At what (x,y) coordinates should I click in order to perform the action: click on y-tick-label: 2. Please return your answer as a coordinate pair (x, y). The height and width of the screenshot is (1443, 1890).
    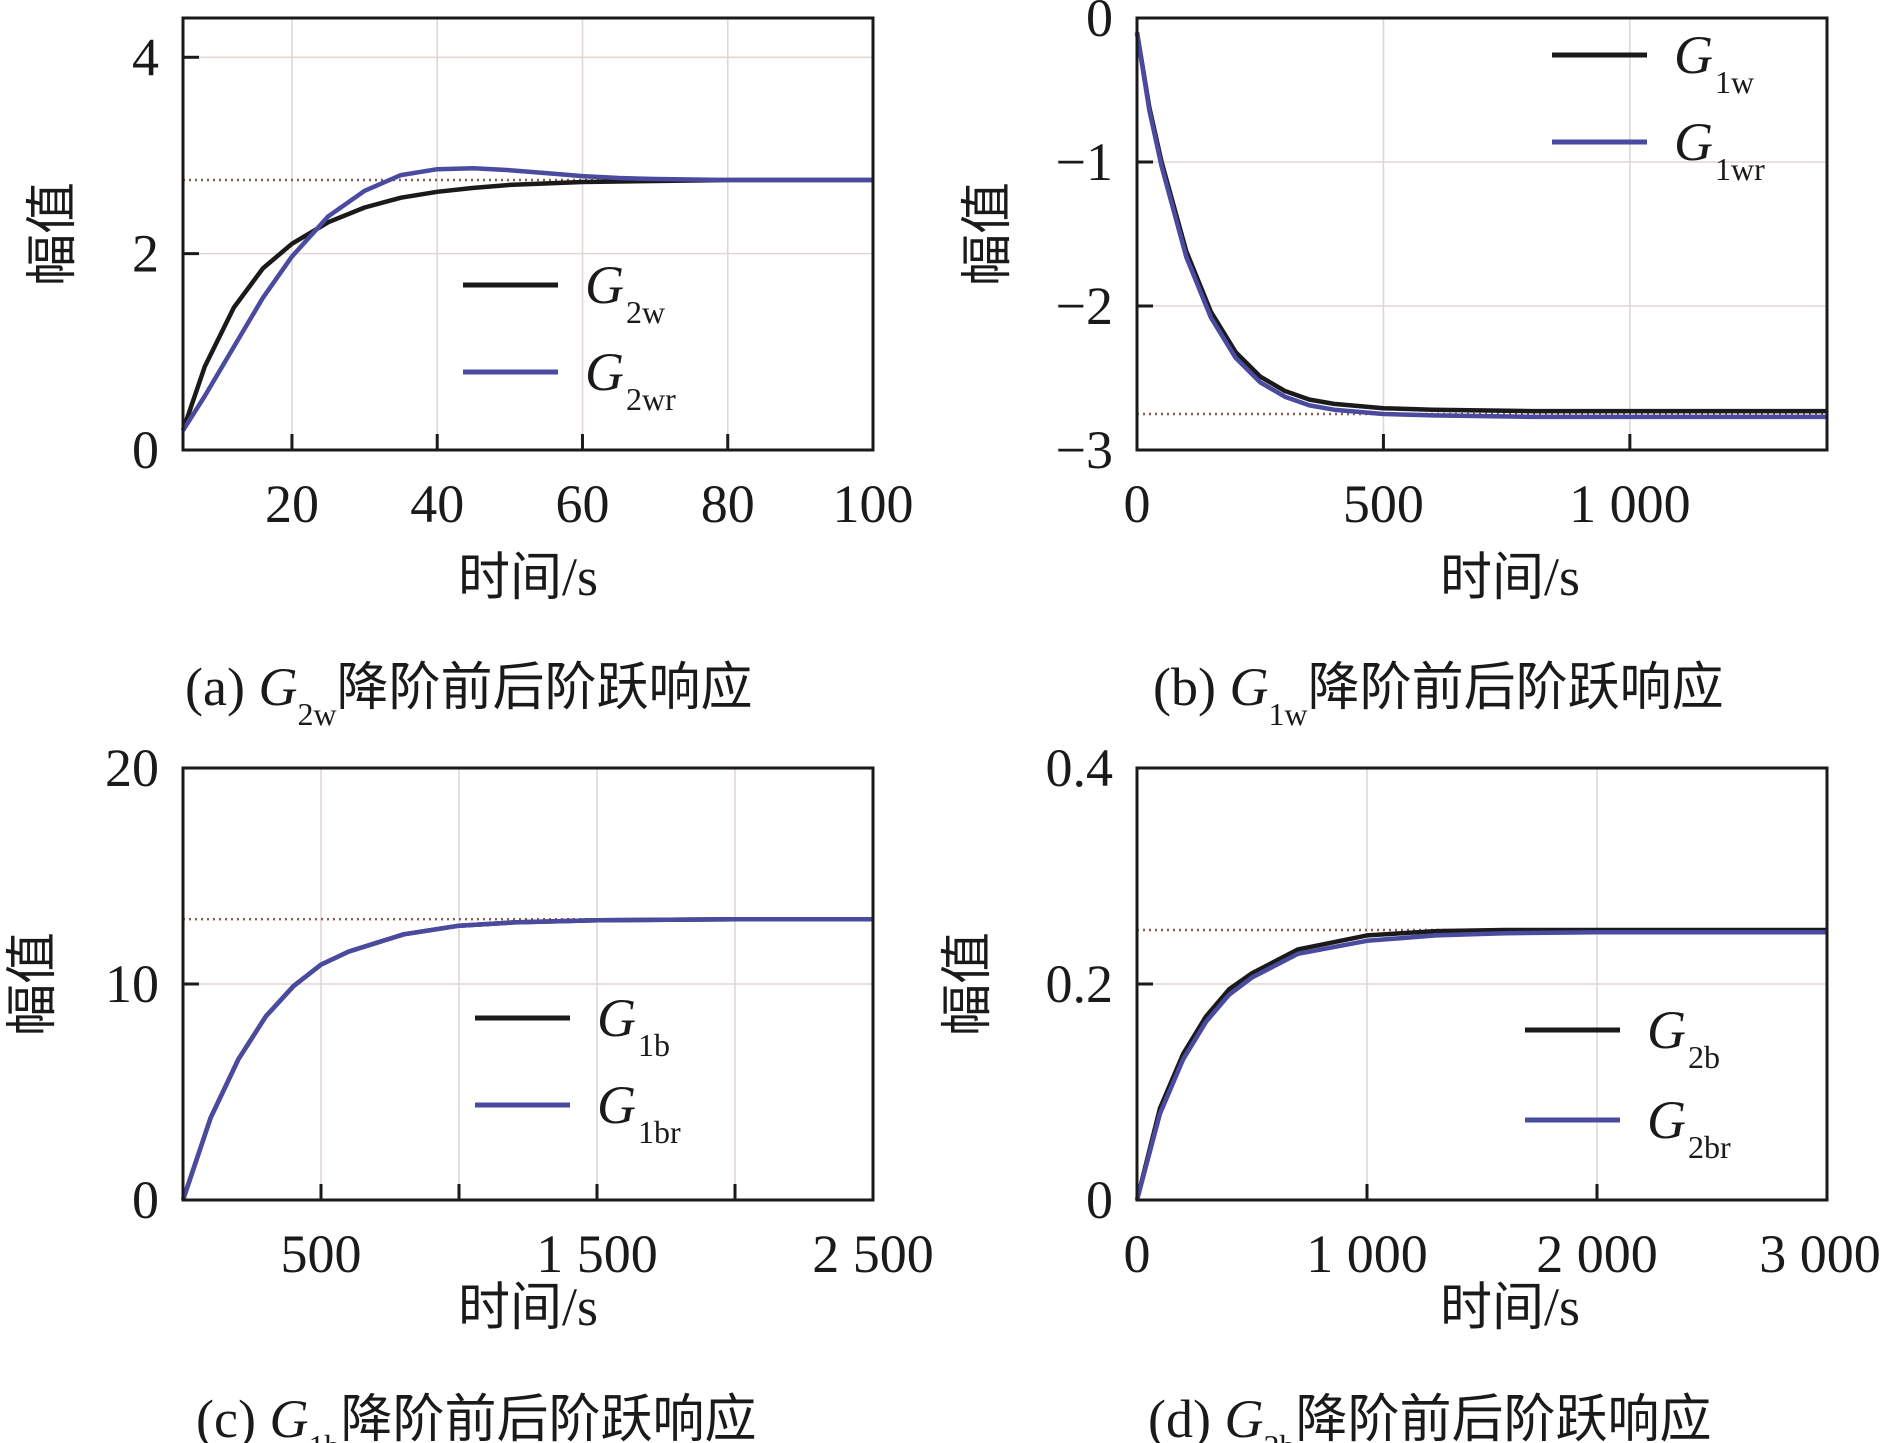
    Looking at the image, I should click on (145, 254).